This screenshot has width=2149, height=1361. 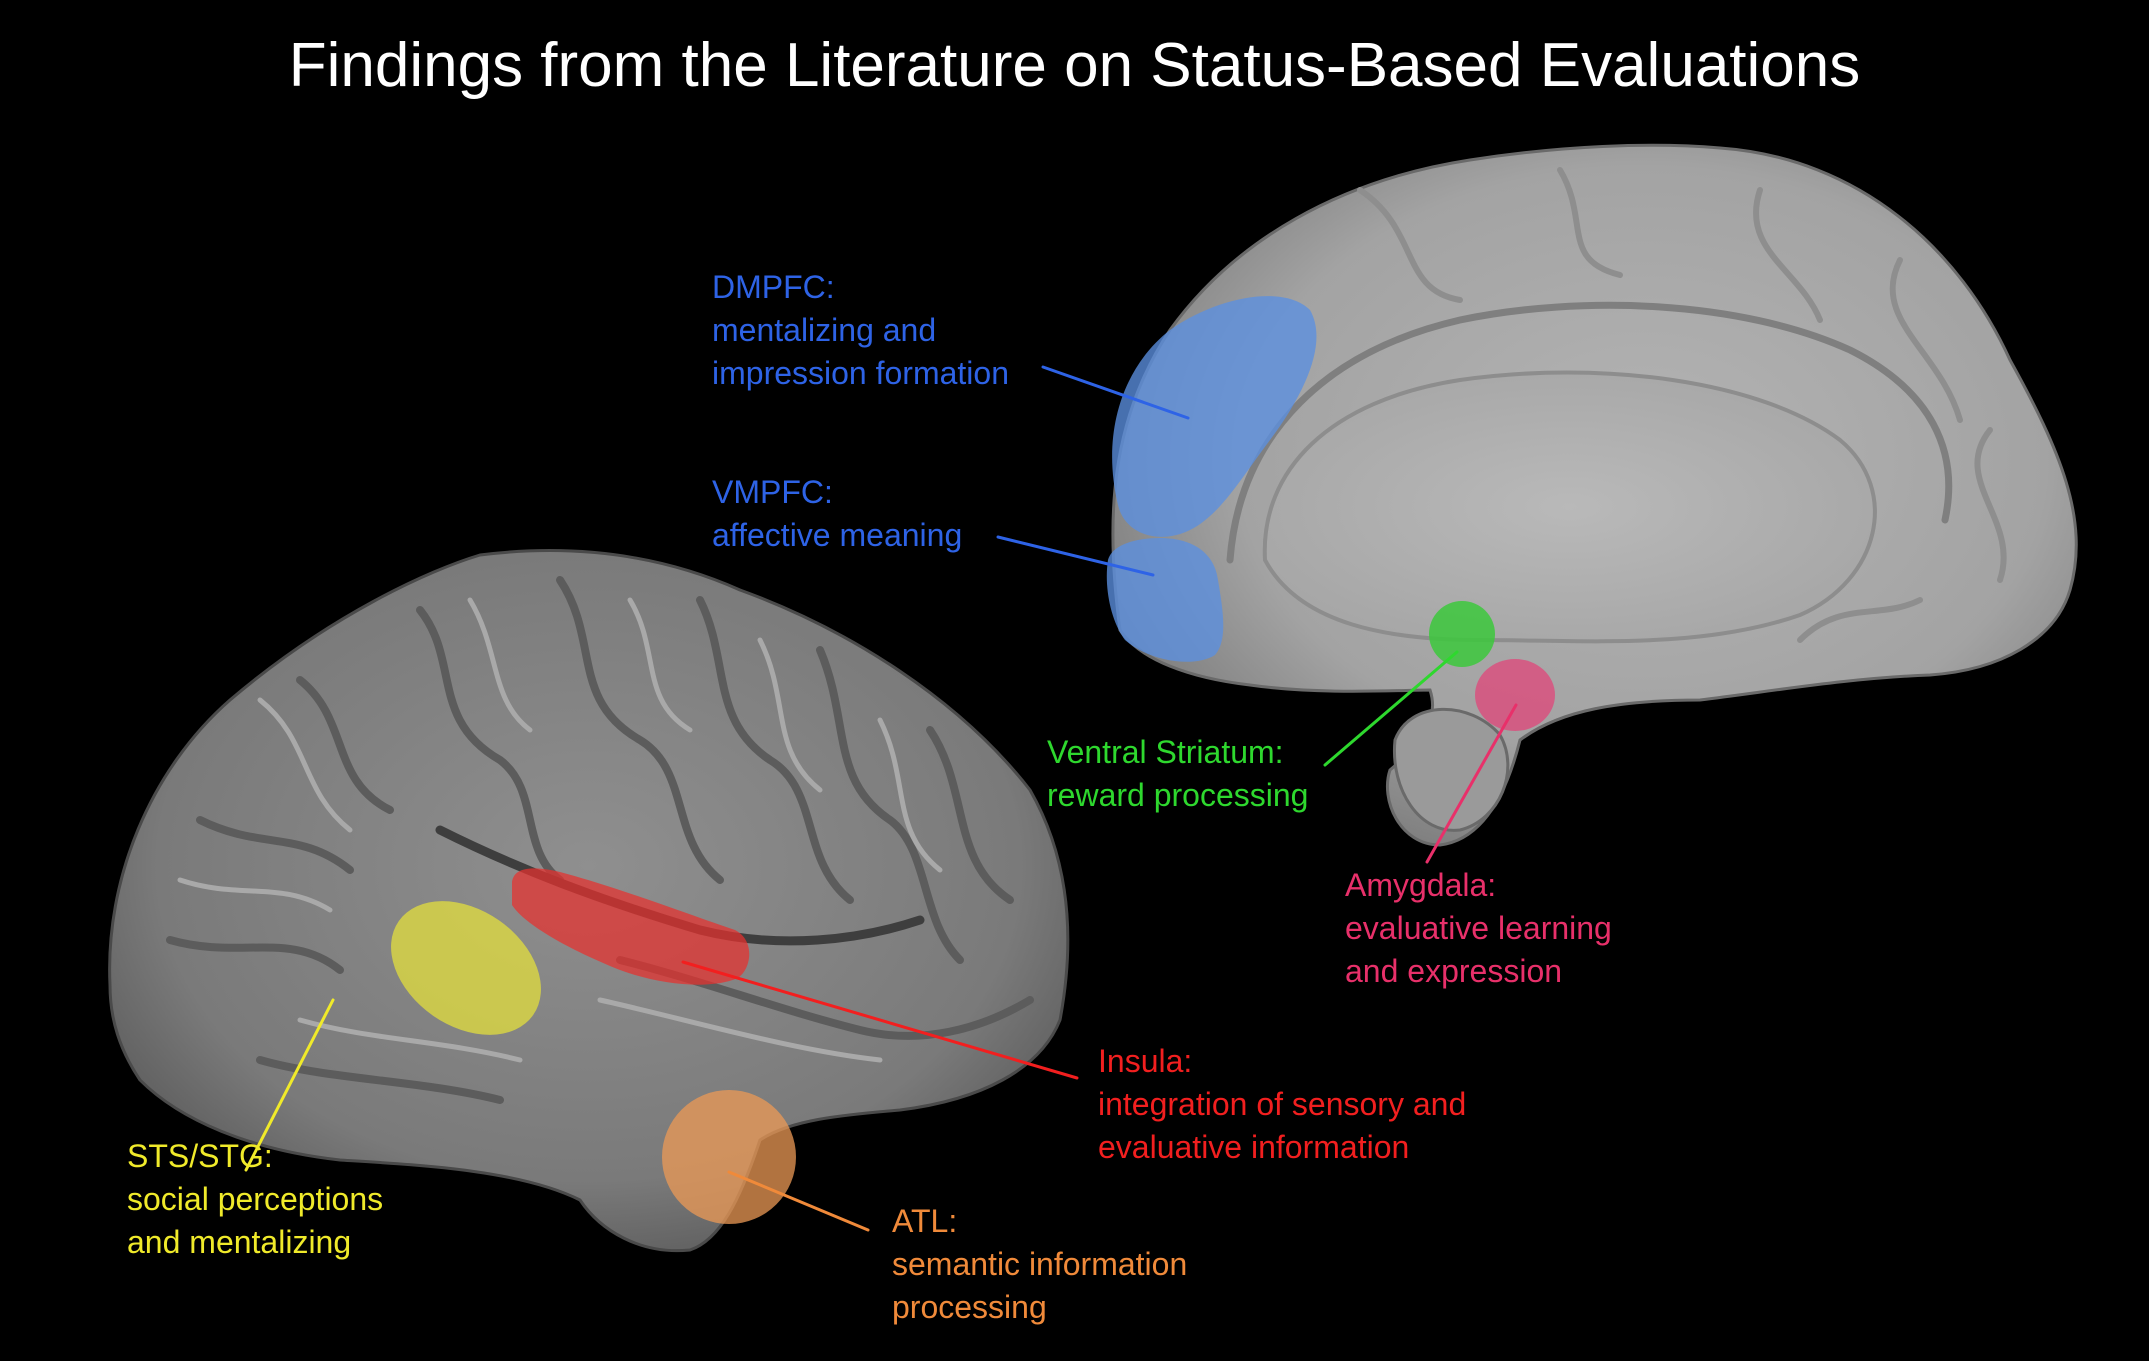 What do you see at coordinates (200, 1156) in the screenshot?
I see `sts-stg-label-name: STS/STG:` at bounding box center [200, 1156].